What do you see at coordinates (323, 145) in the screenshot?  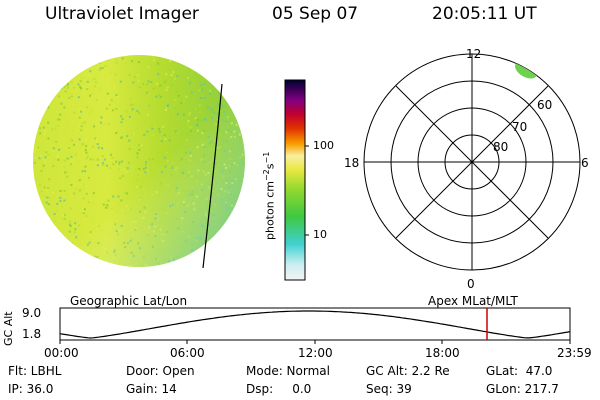 I see `colorbar-label-100: 100` at bounding box center [323, 145].